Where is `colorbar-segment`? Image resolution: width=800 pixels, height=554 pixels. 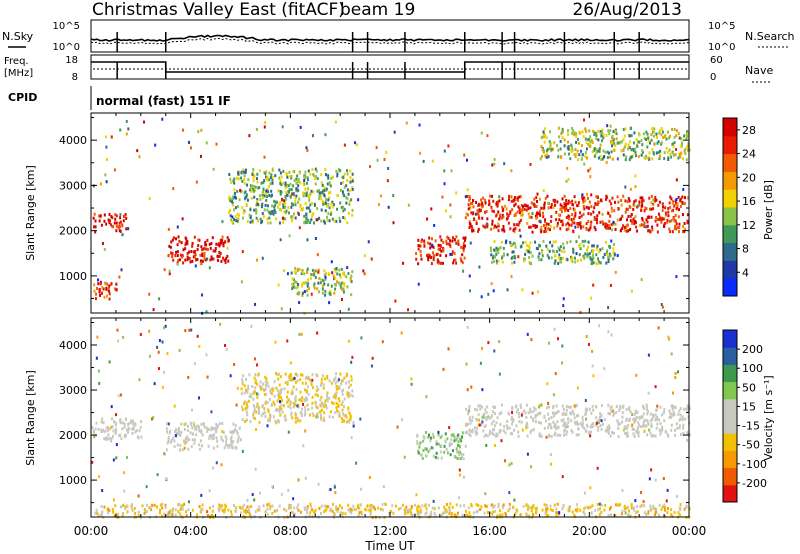
colorbar-segment is located at coordinates (730, 216).